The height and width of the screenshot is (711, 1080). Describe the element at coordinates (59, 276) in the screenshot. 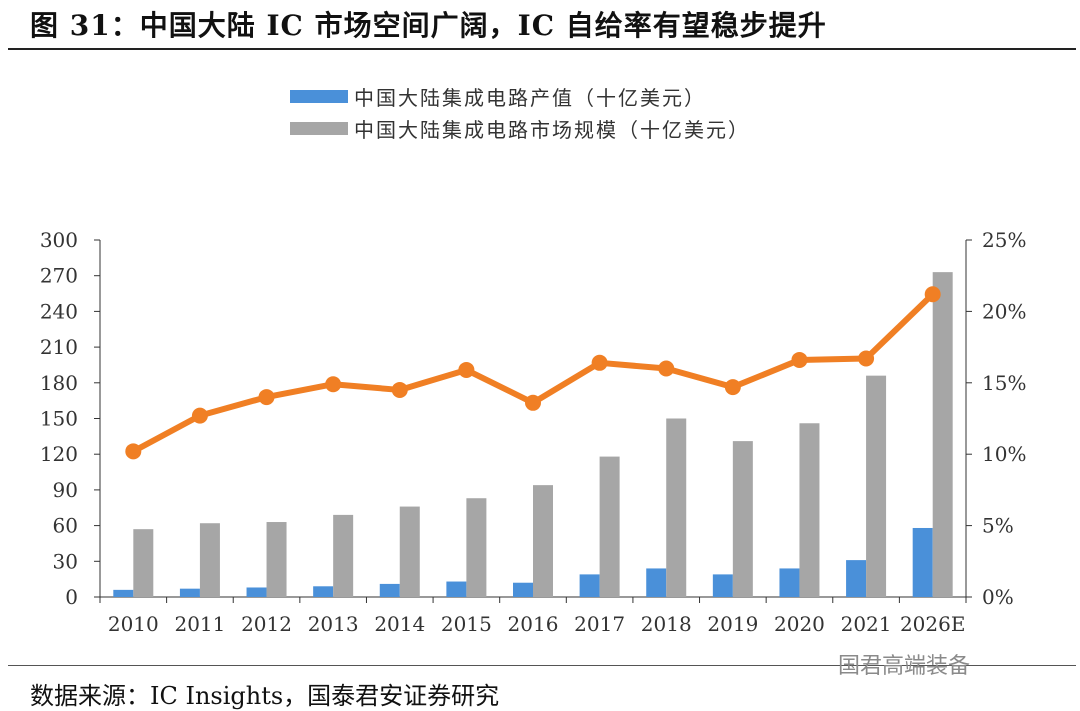

I see `y-tick-label-left: 270` at that location.